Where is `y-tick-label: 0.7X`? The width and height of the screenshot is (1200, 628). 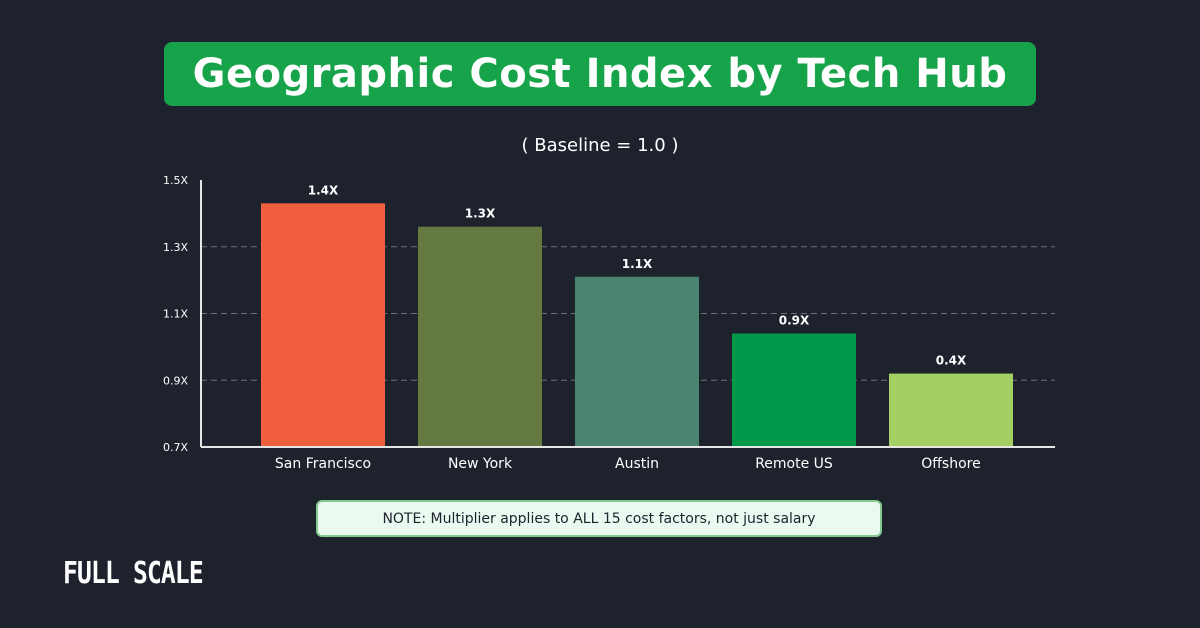
y-tick-label: 0.7X is located at coordinates (175, 447).